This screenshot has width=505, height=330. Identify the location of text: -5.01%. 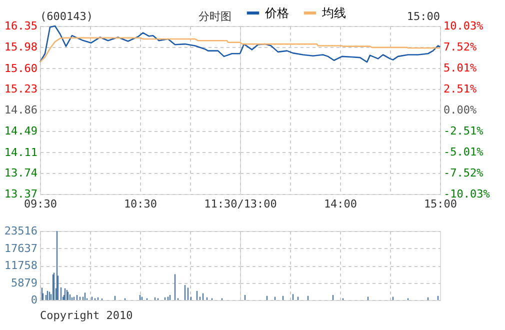
(464, 151).